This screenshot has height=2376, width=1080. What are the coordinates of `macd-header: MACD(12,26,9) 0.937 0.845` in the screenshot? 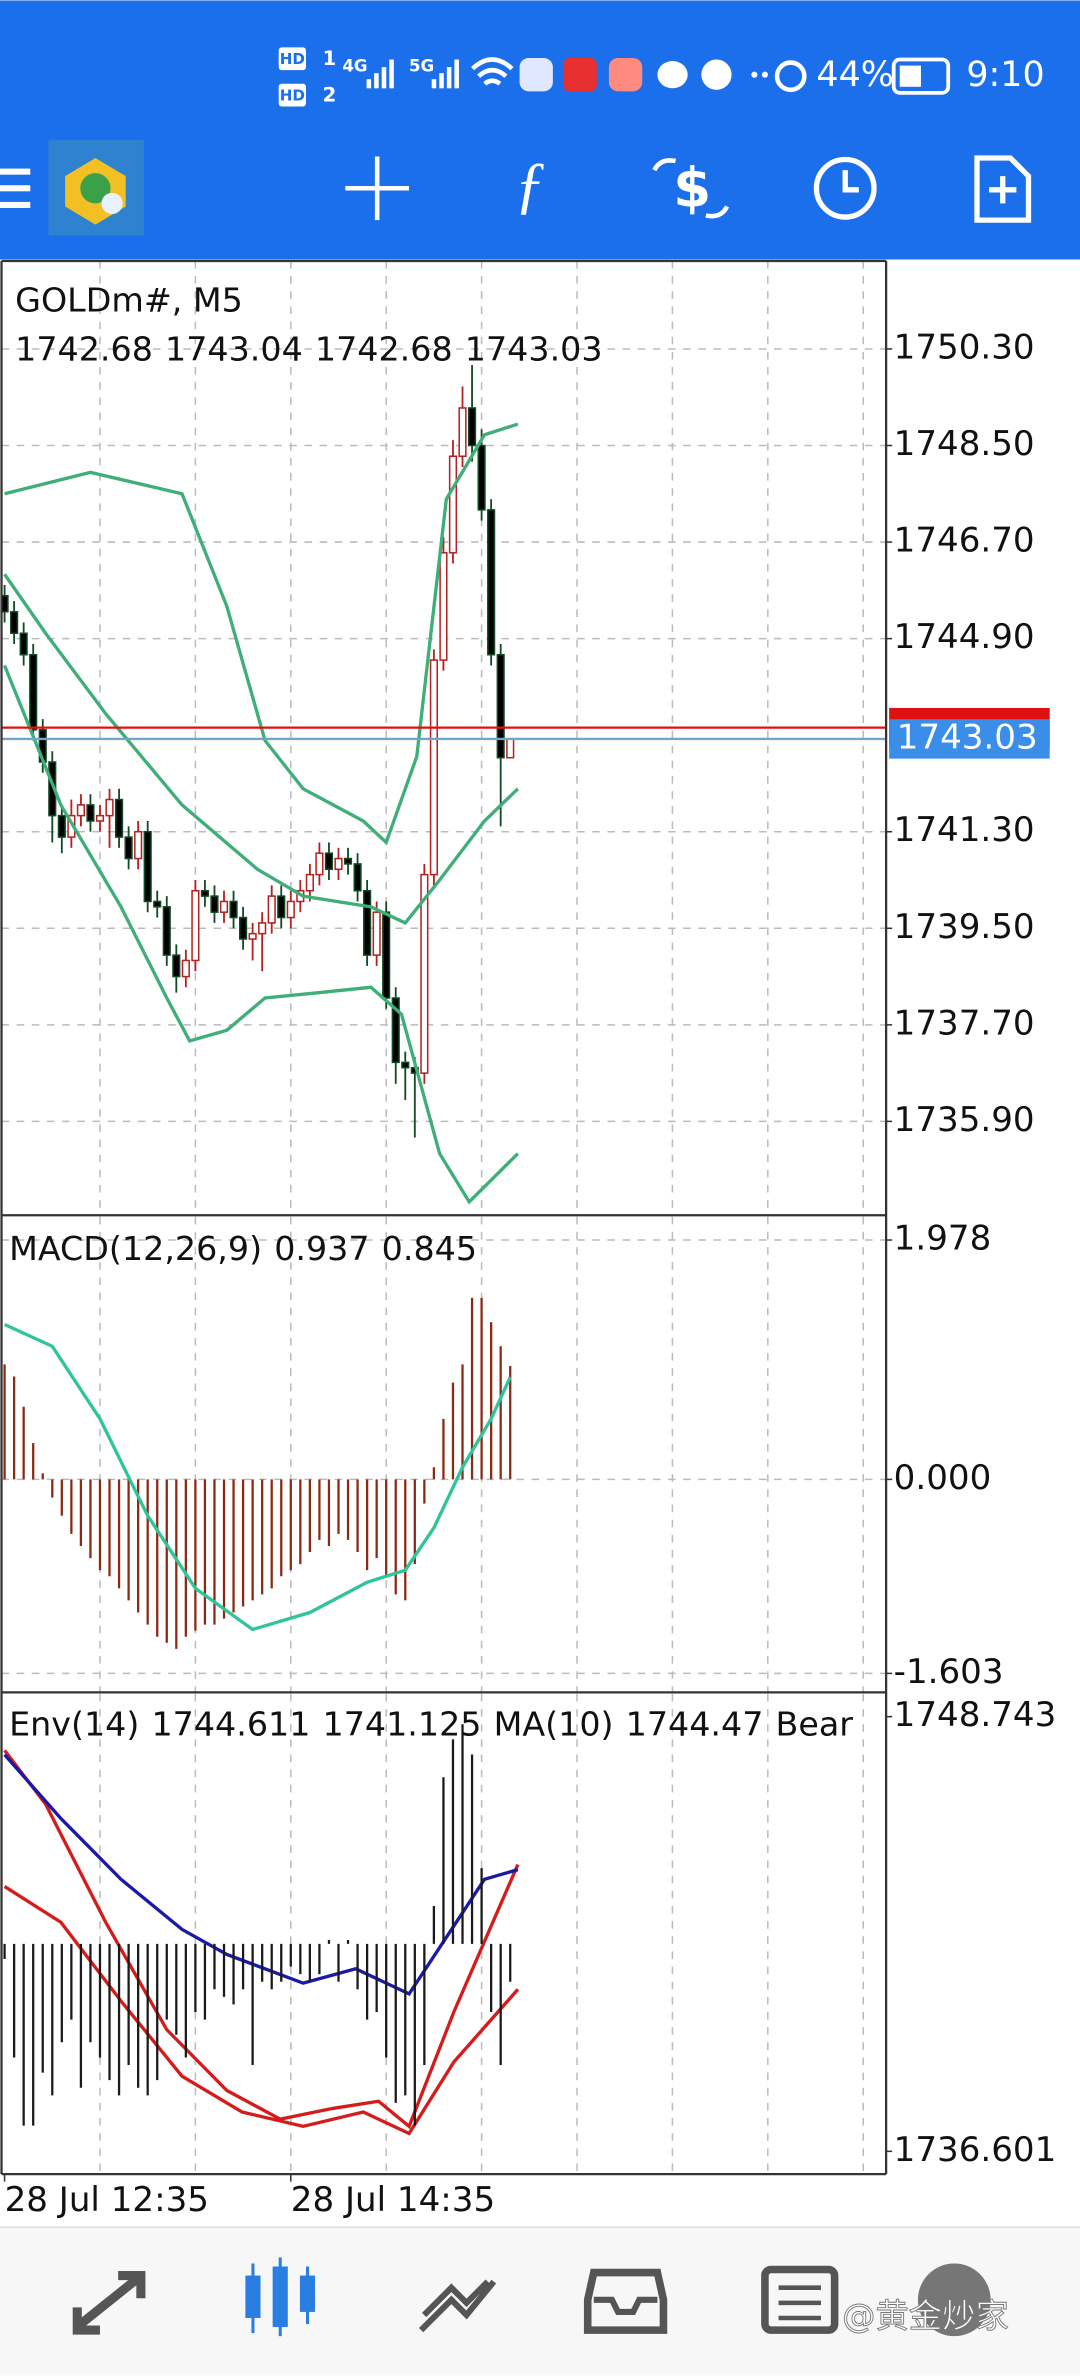 It's located at (243, 1248).